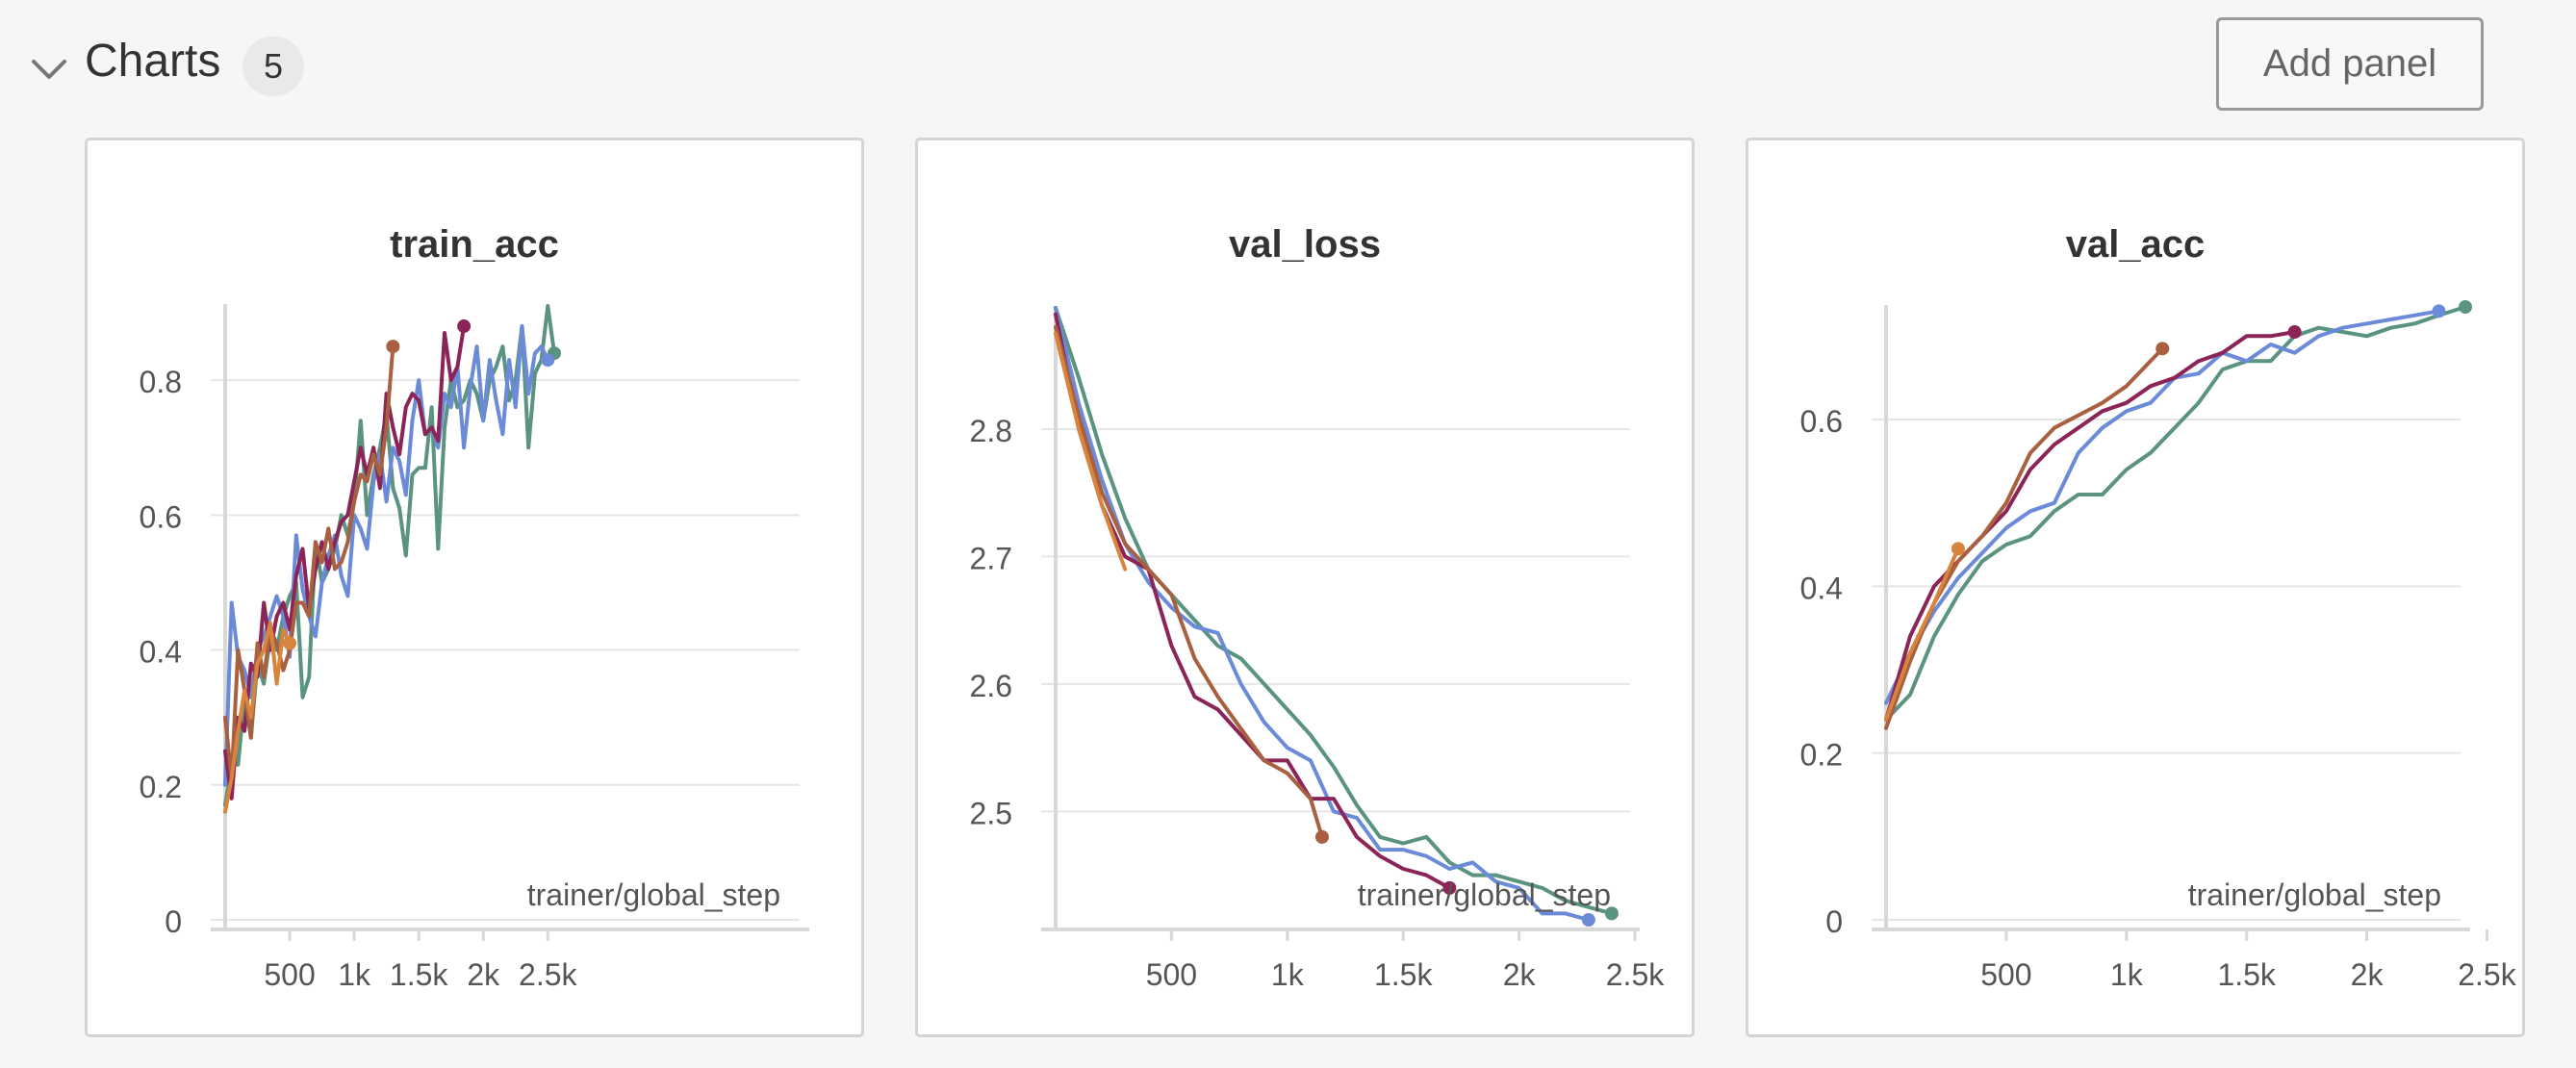 This screenshot has height=1068, width=2576. What do you see at coordinates (49, 68) in the screenshot?
I see `chevron-down-icon` at bounding box center [49, 68].